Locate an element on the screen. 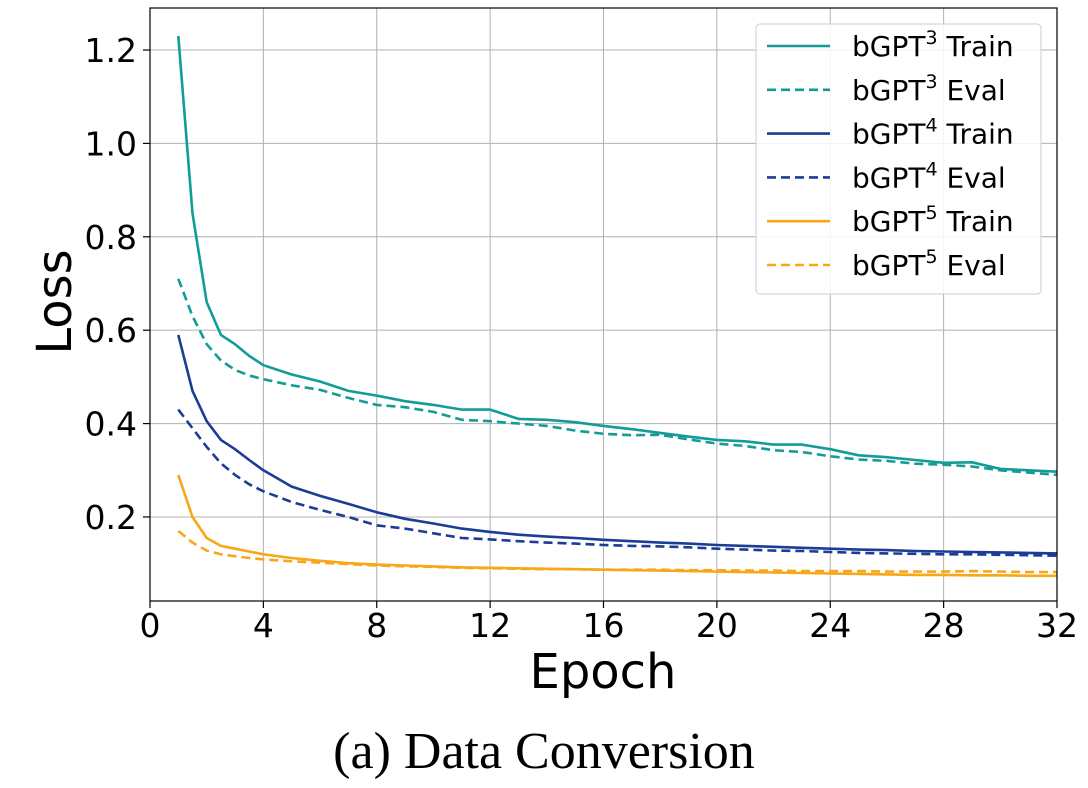 The width and height of the screenshot is (1088, 788). legend-label: bGPT3 Eval is located at coordinates (929, 89).